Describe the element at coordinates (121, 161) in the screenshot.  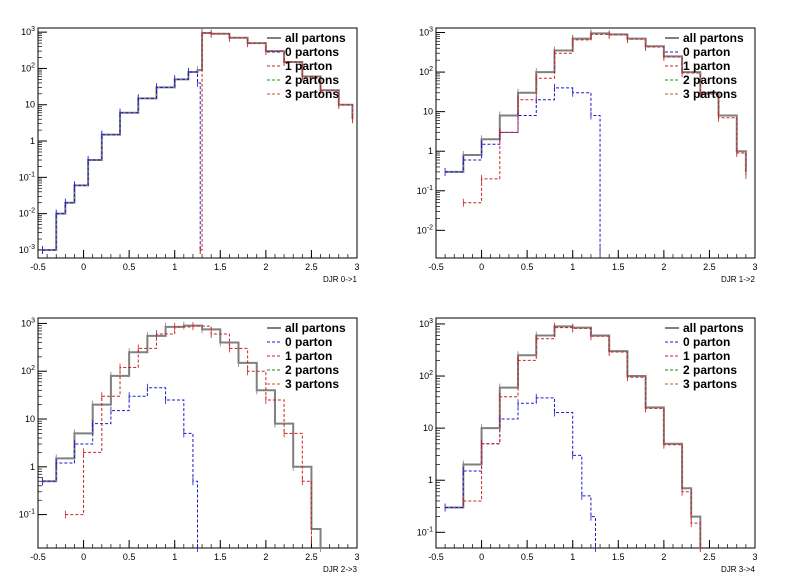
I see `series-0-partons-line` at that location.